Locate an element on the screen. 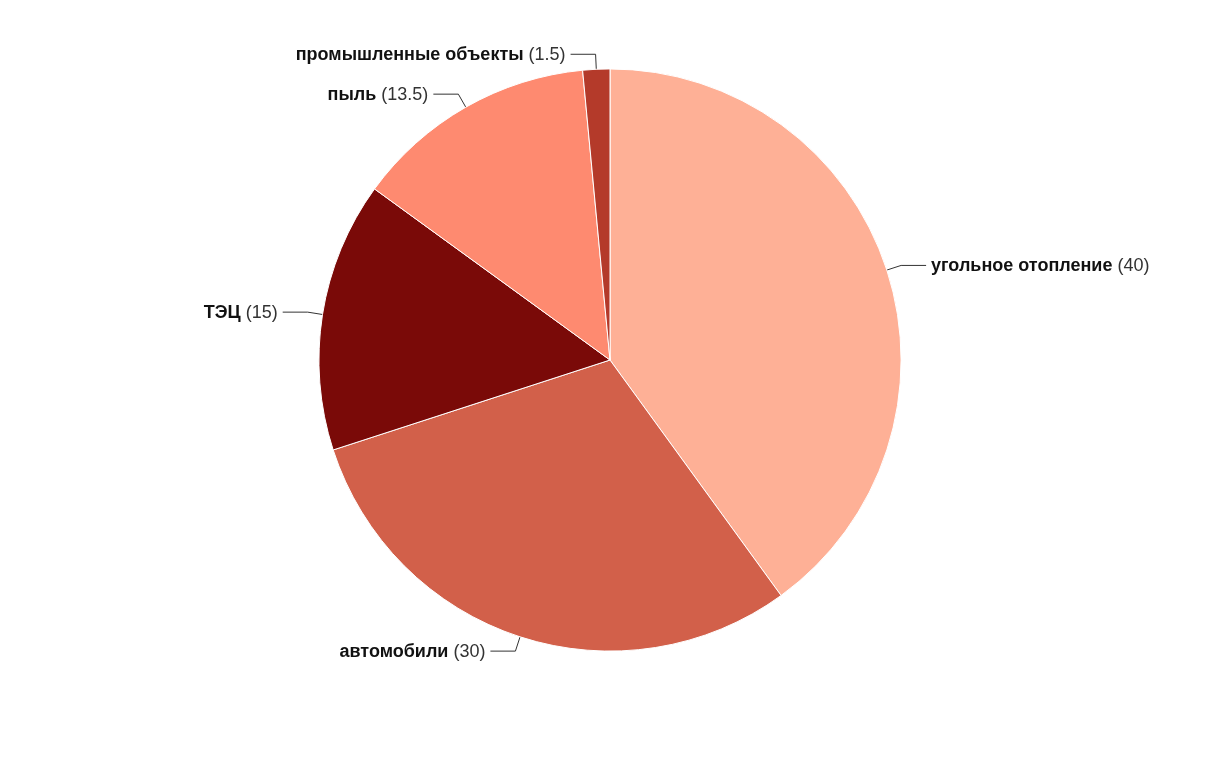  data-label: (30) is located at coordinates (469, 651).